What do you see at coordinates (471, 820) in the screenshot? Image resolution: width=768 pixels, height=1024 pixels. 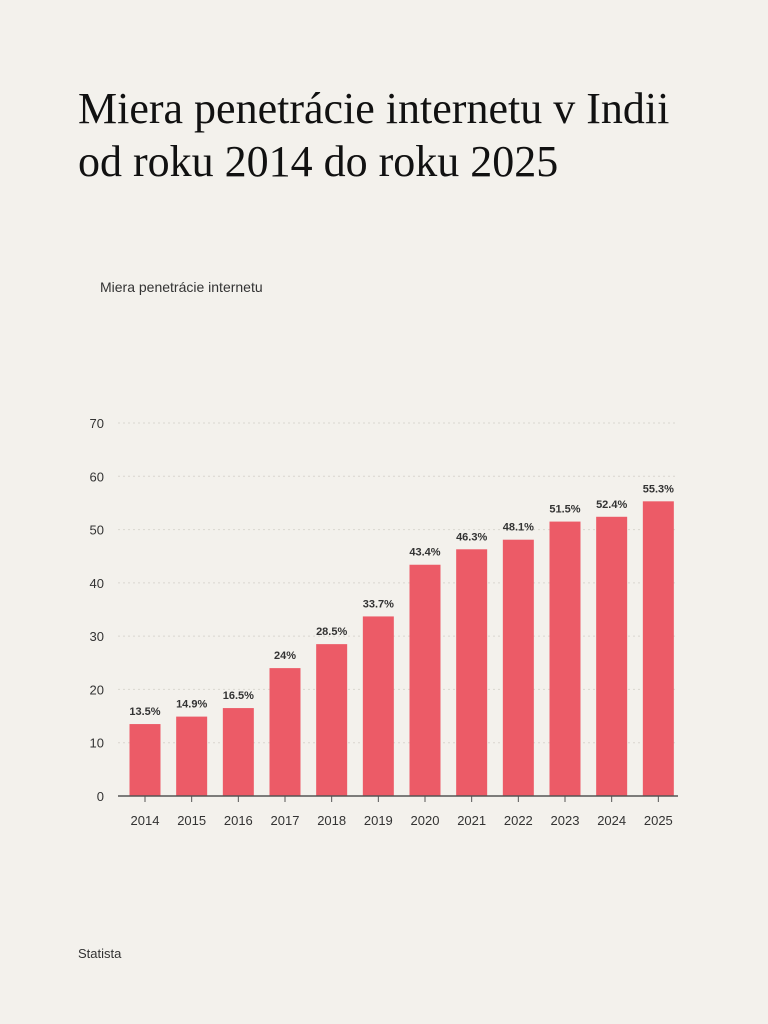 I see `x-tick-label: 2021` at bounding box center [471, 820].